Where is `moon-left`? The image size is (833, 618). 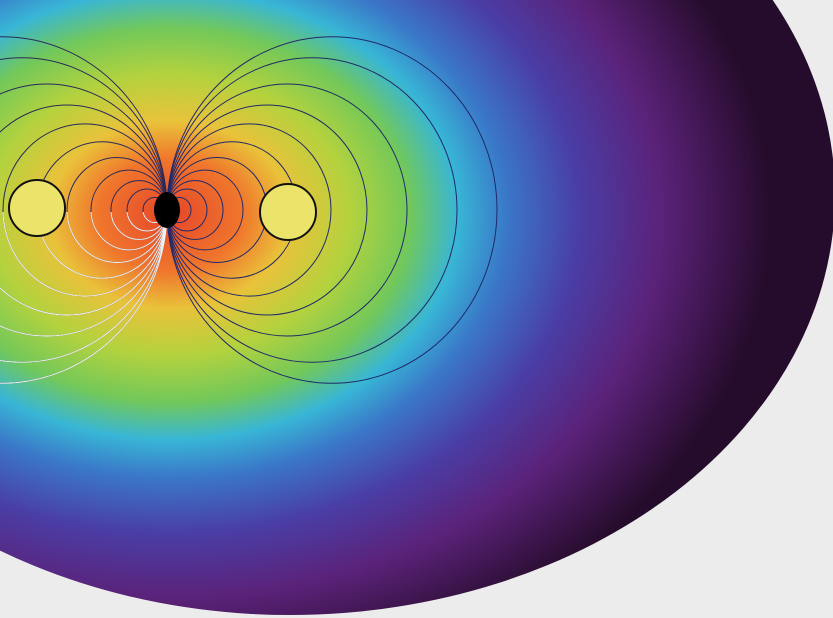
moon-left is located at coordinates (37, 208).